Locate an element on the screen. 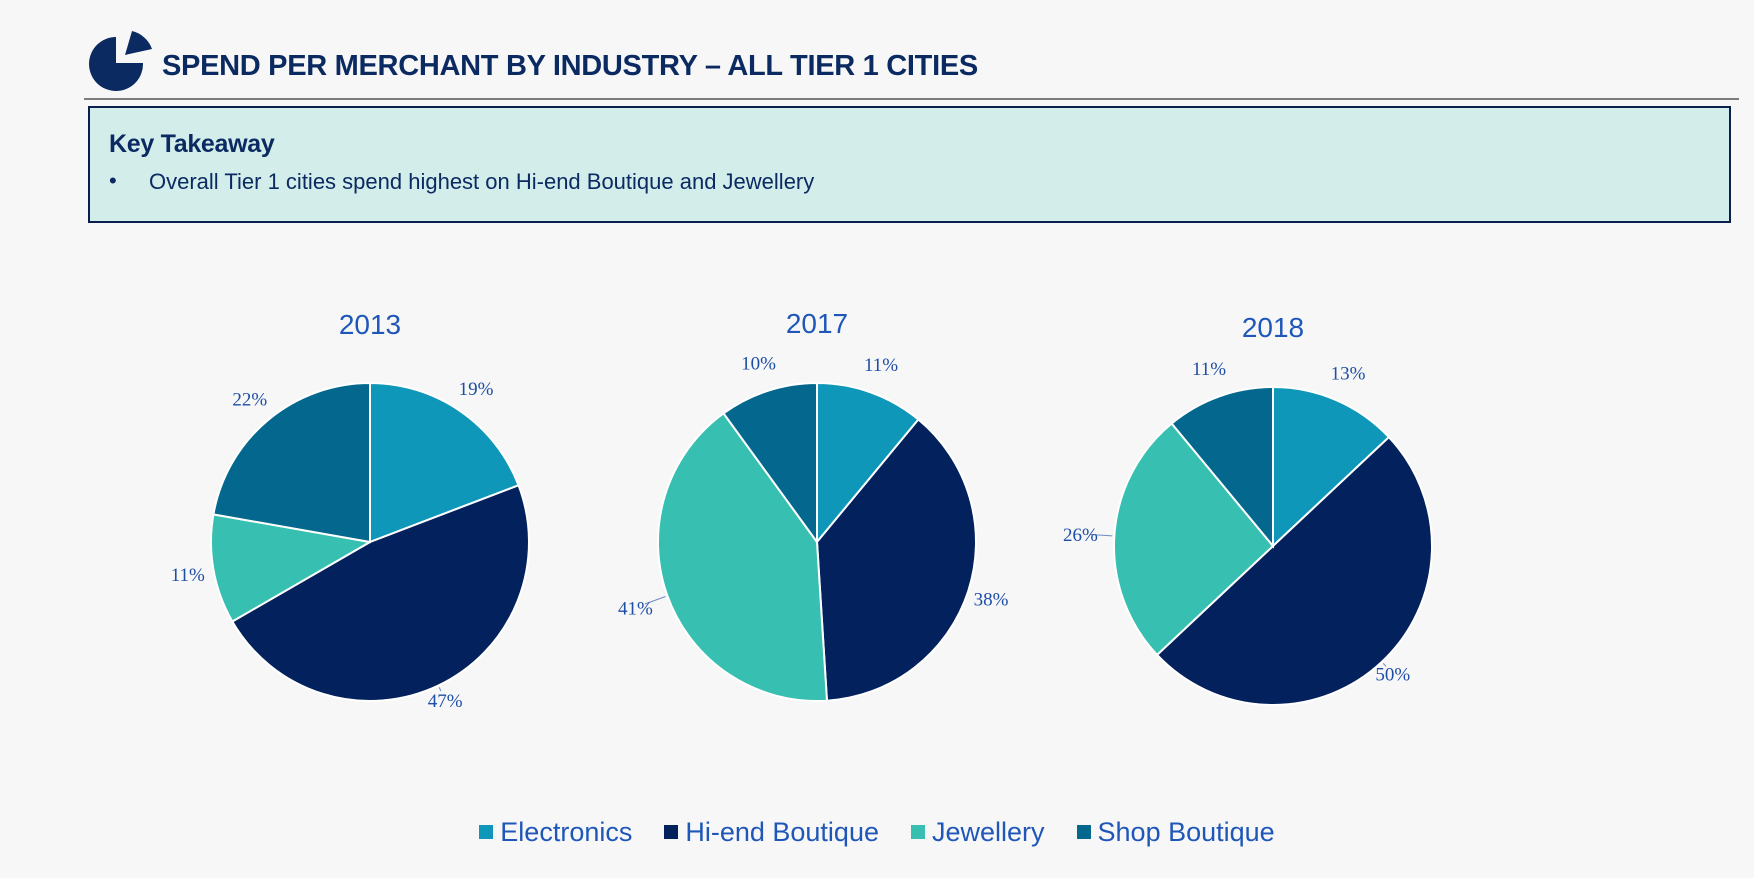  legend-item-shop-boutique: Shop Boutique is located at coordinates (1175, 832).